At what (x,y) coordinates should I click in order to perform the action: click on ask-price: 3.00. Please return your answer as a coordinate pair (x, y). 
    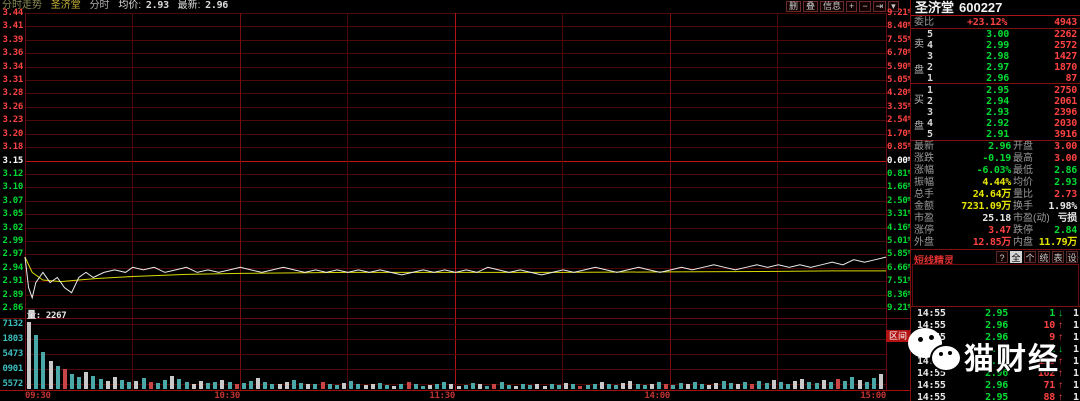
    Looking at the image, I should click on (997, 34).